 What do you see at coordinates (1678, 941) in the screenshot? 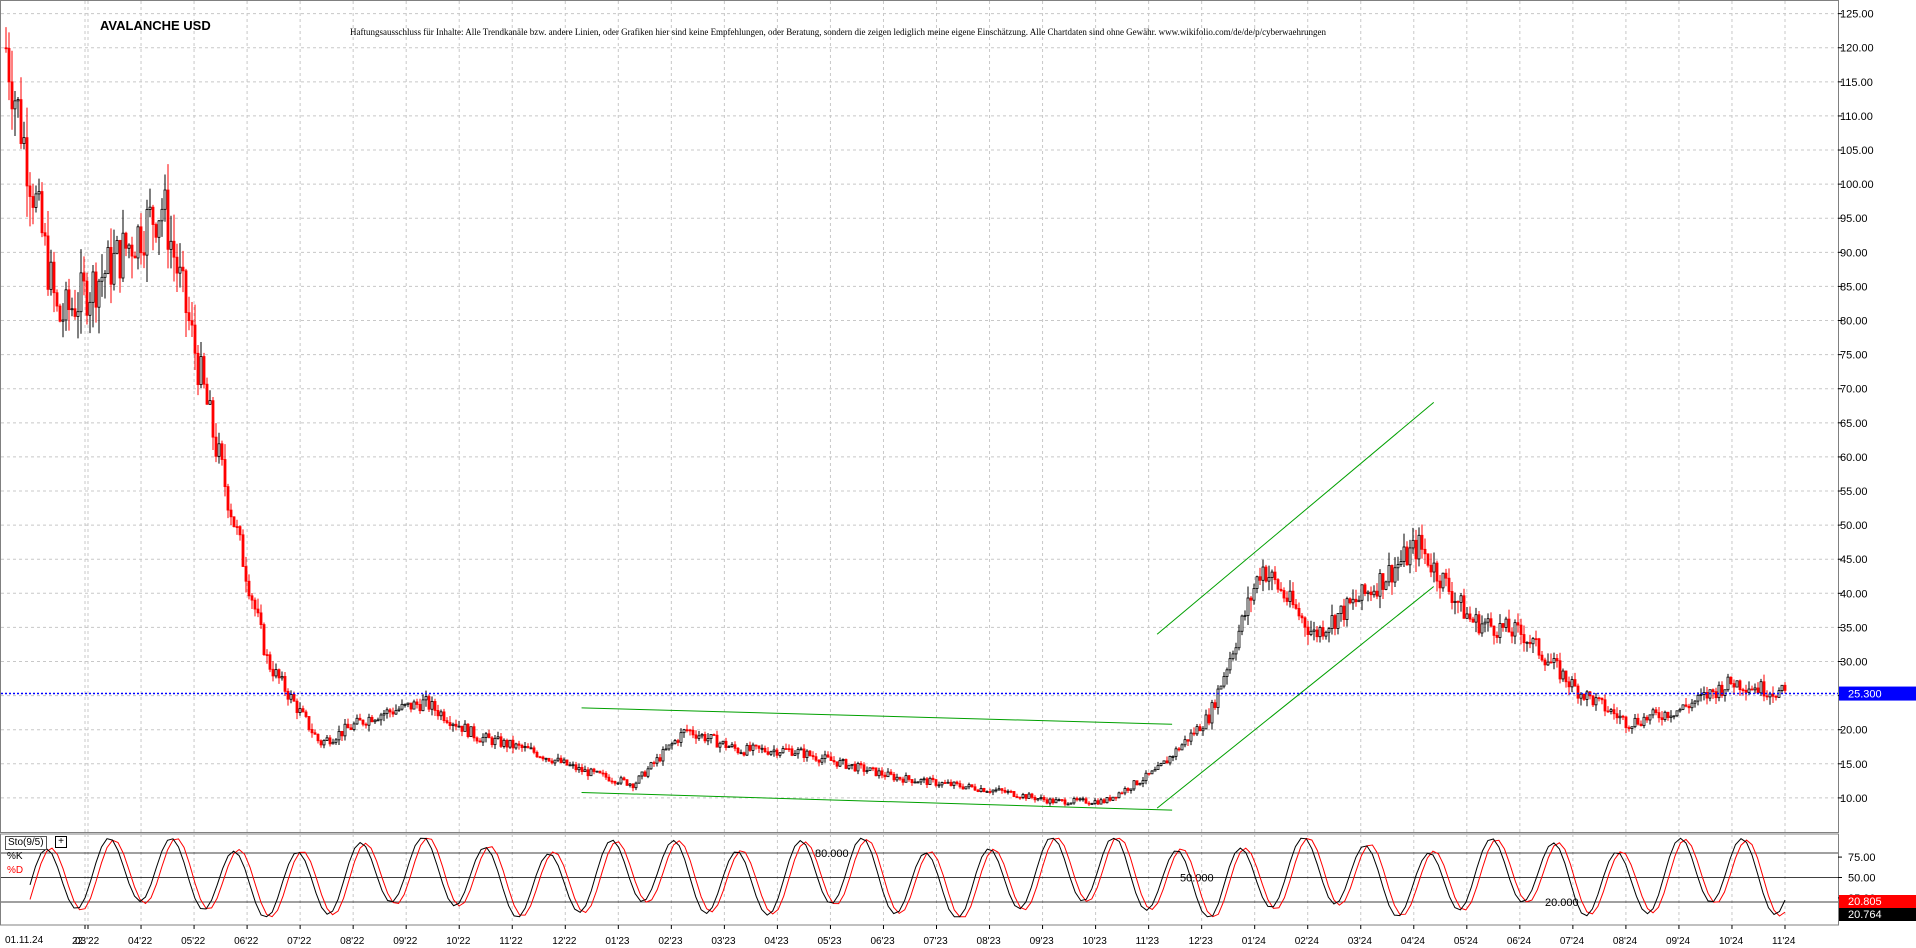
I see `x-axis-tick-label: 09'24` at bounding box center [1678, 941].